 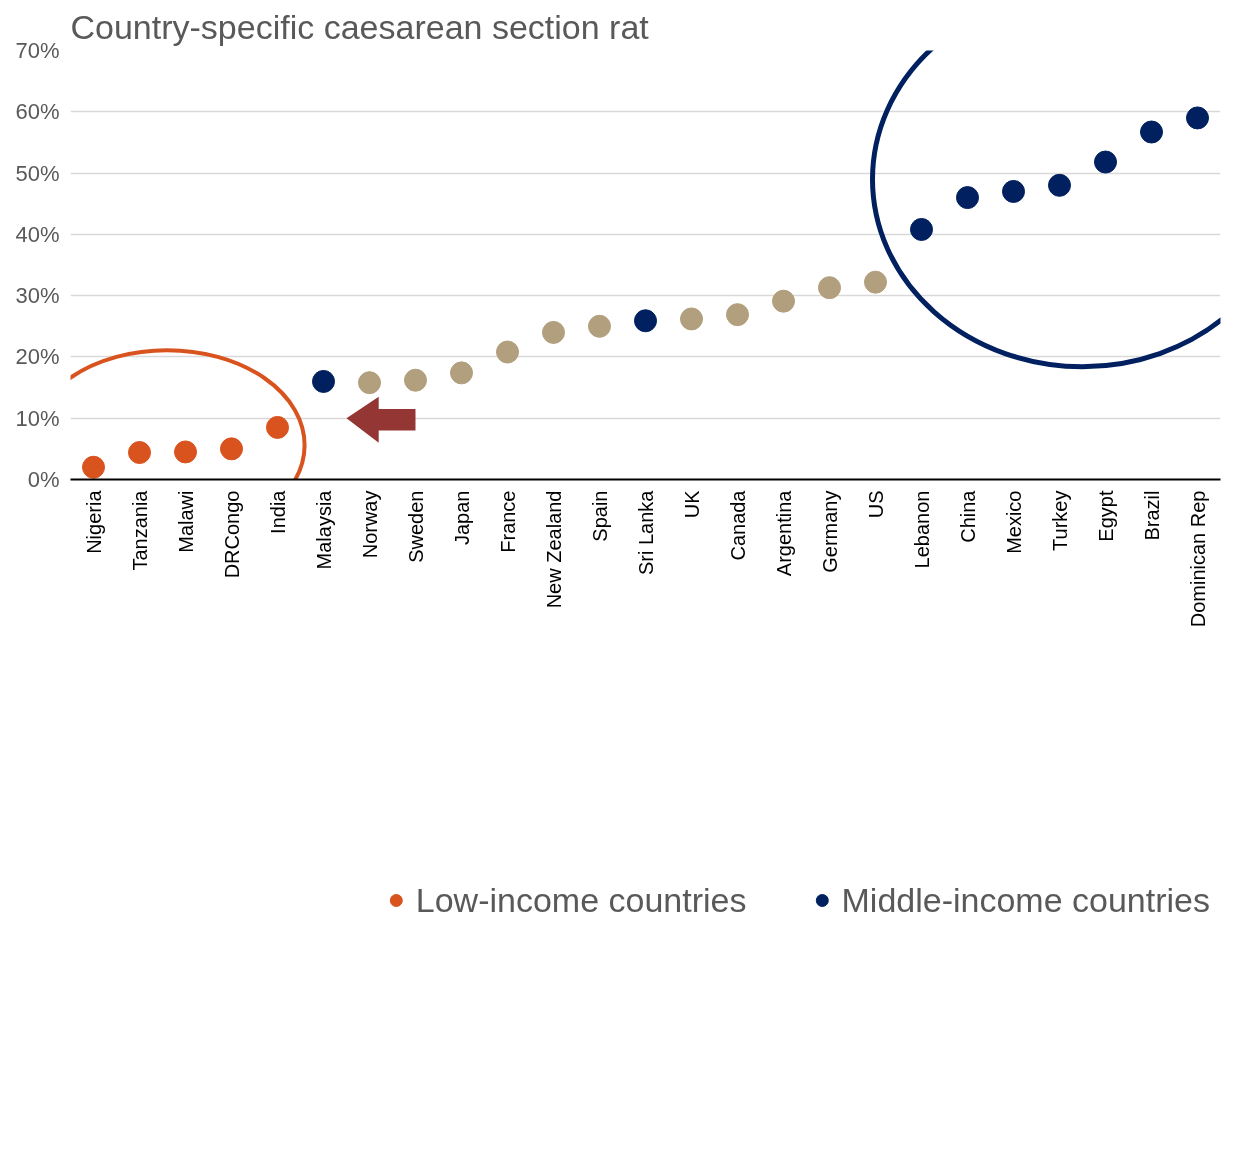 What do you see at coordinates (921, 529) in the screenshot?
I see `x-tick-label: Lebanon` at bounding box center [921, 529].